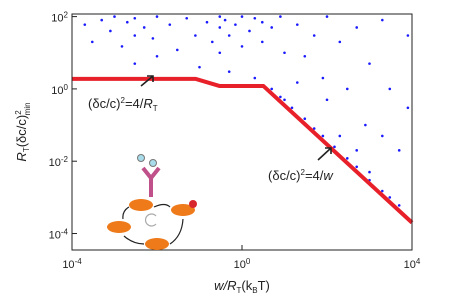  What do you see at coordinates (123, 104) in the screenshot?
I see `annotation: (δc/c)2=4/RT` at bounding box center [123, 104].